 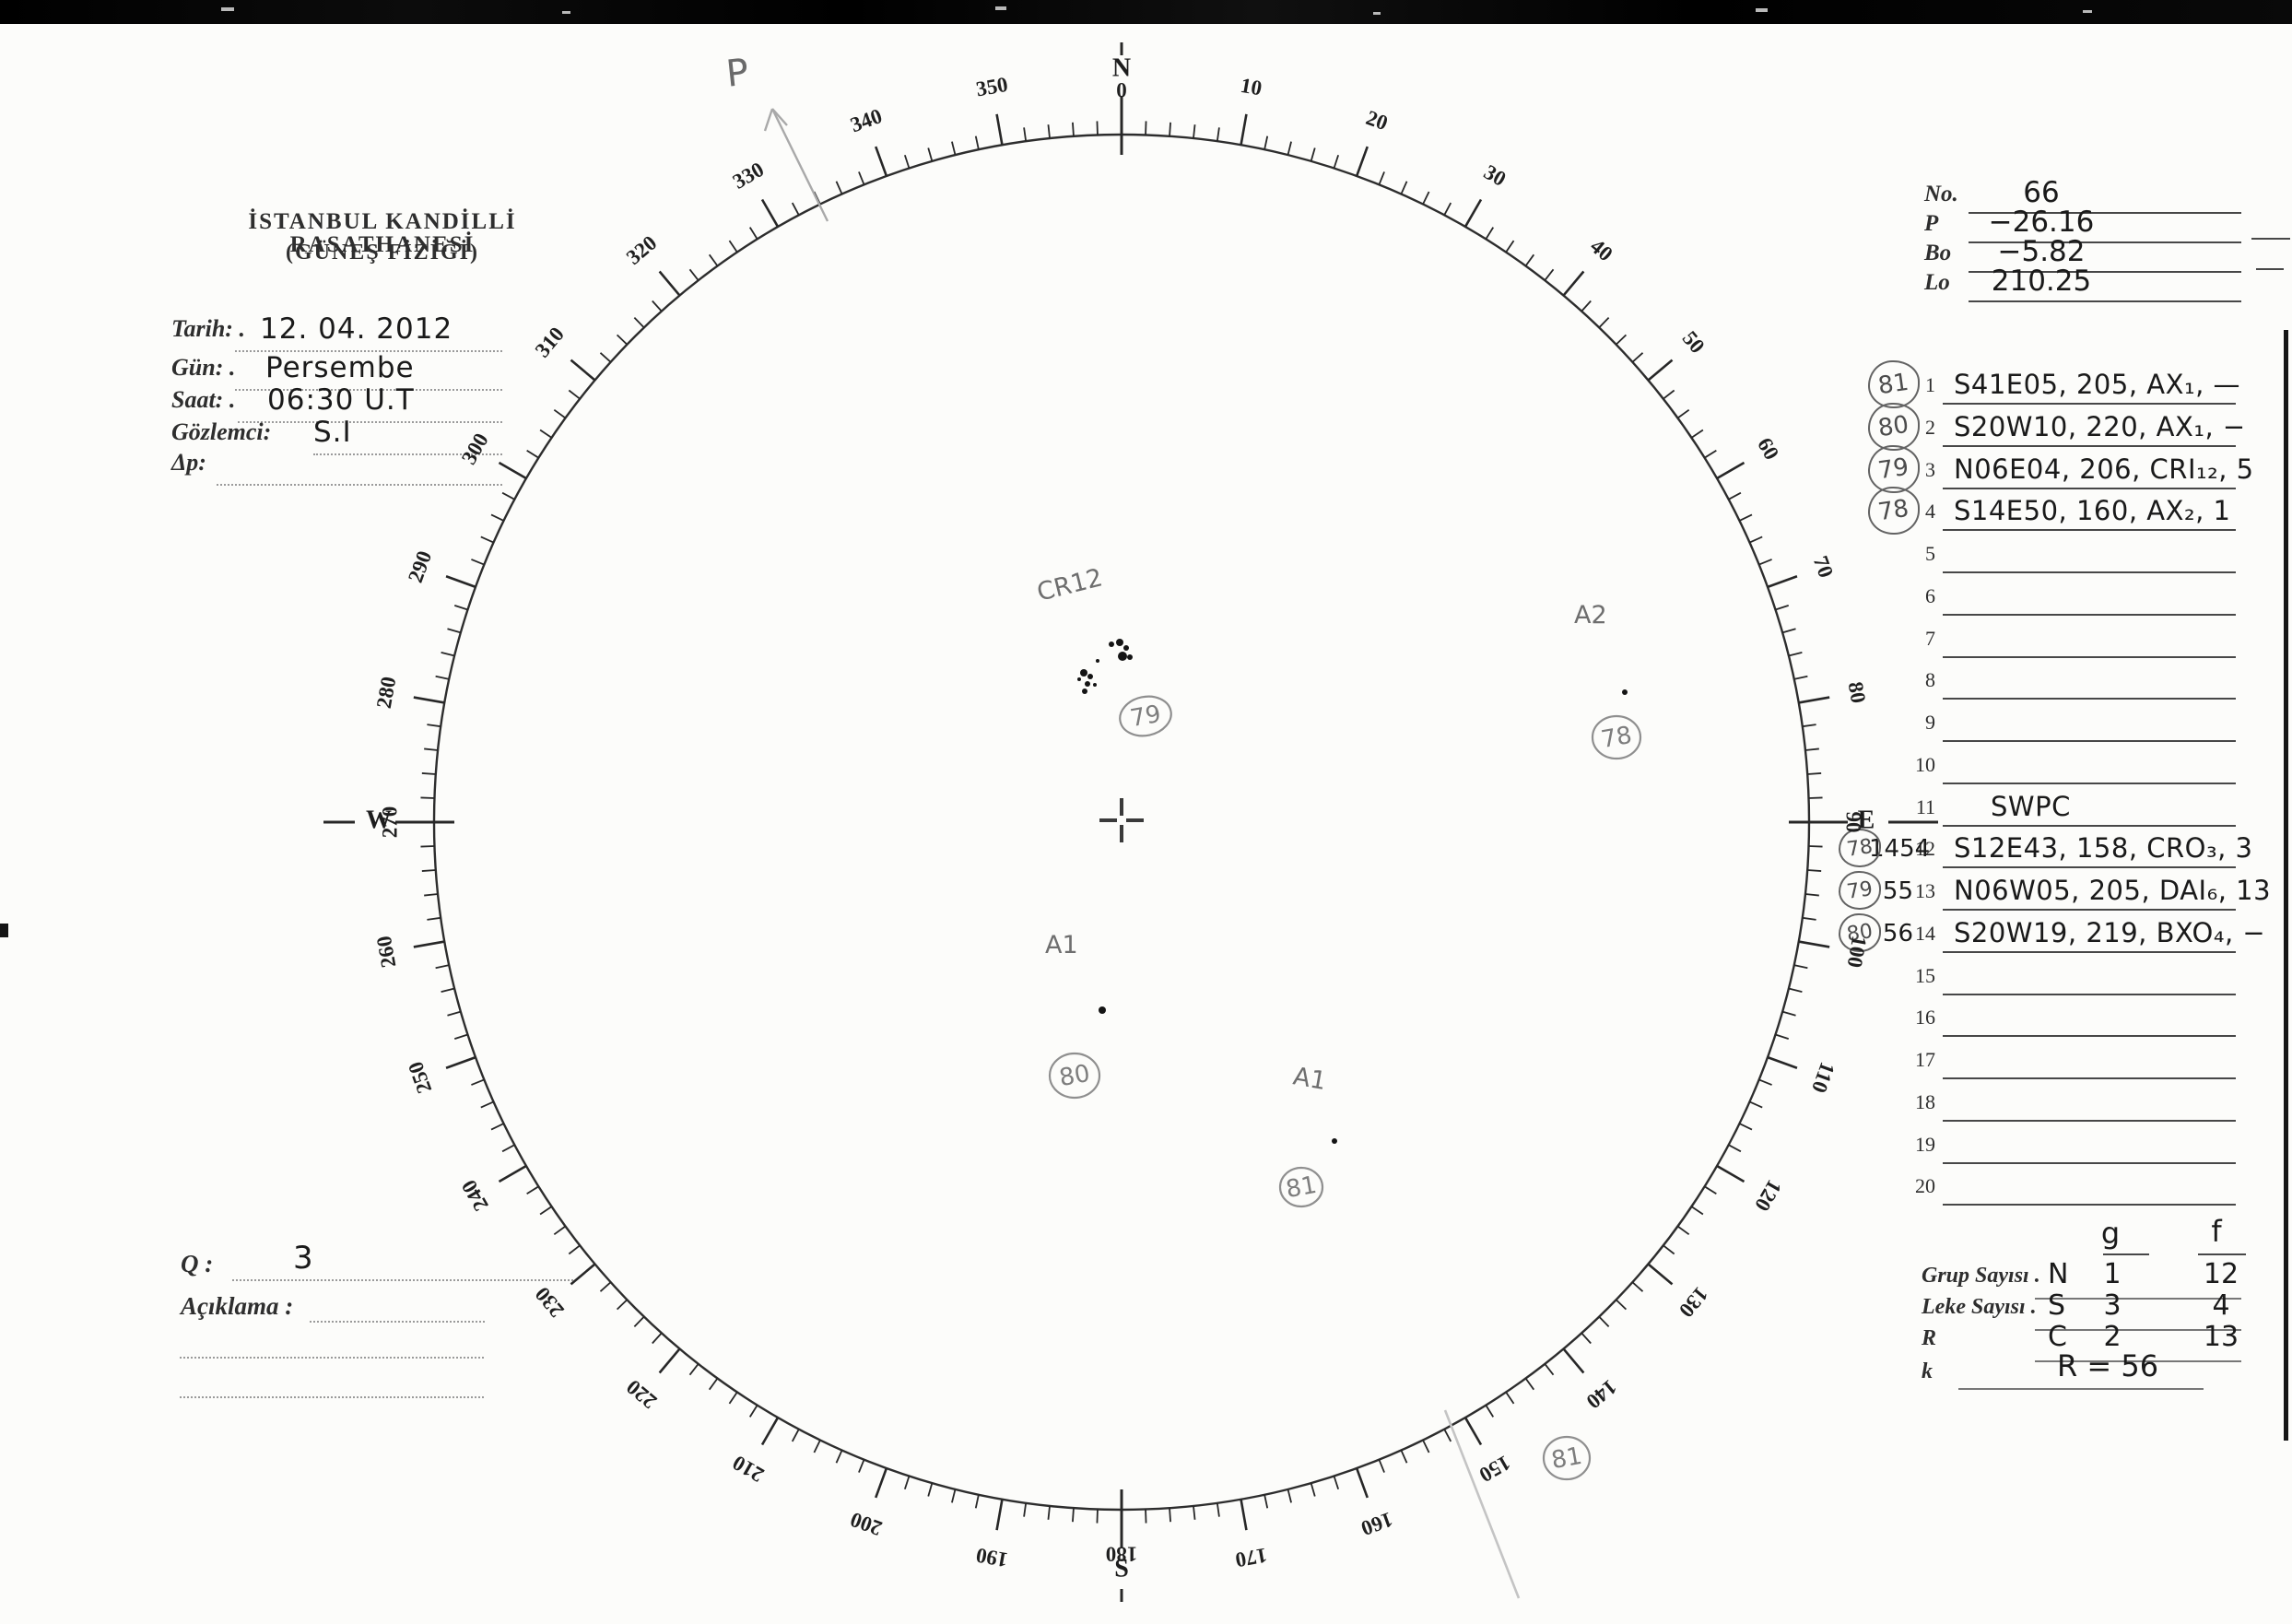 What do you see at coordinates (1930, 384) in the screenshot?
I see `obs-row-number-1: 1` at bounding box center [1930, 384].